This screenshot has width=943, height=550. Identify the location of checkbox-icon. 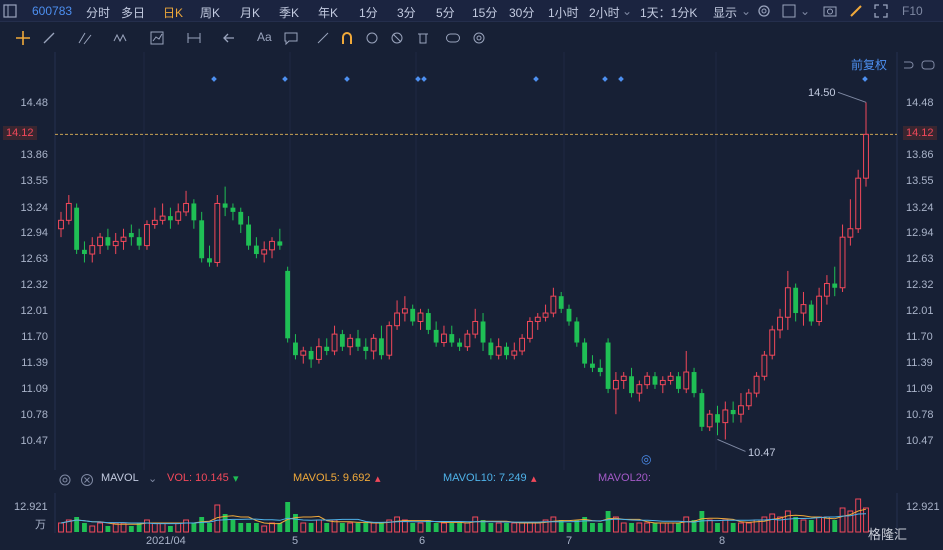
(789, 11).